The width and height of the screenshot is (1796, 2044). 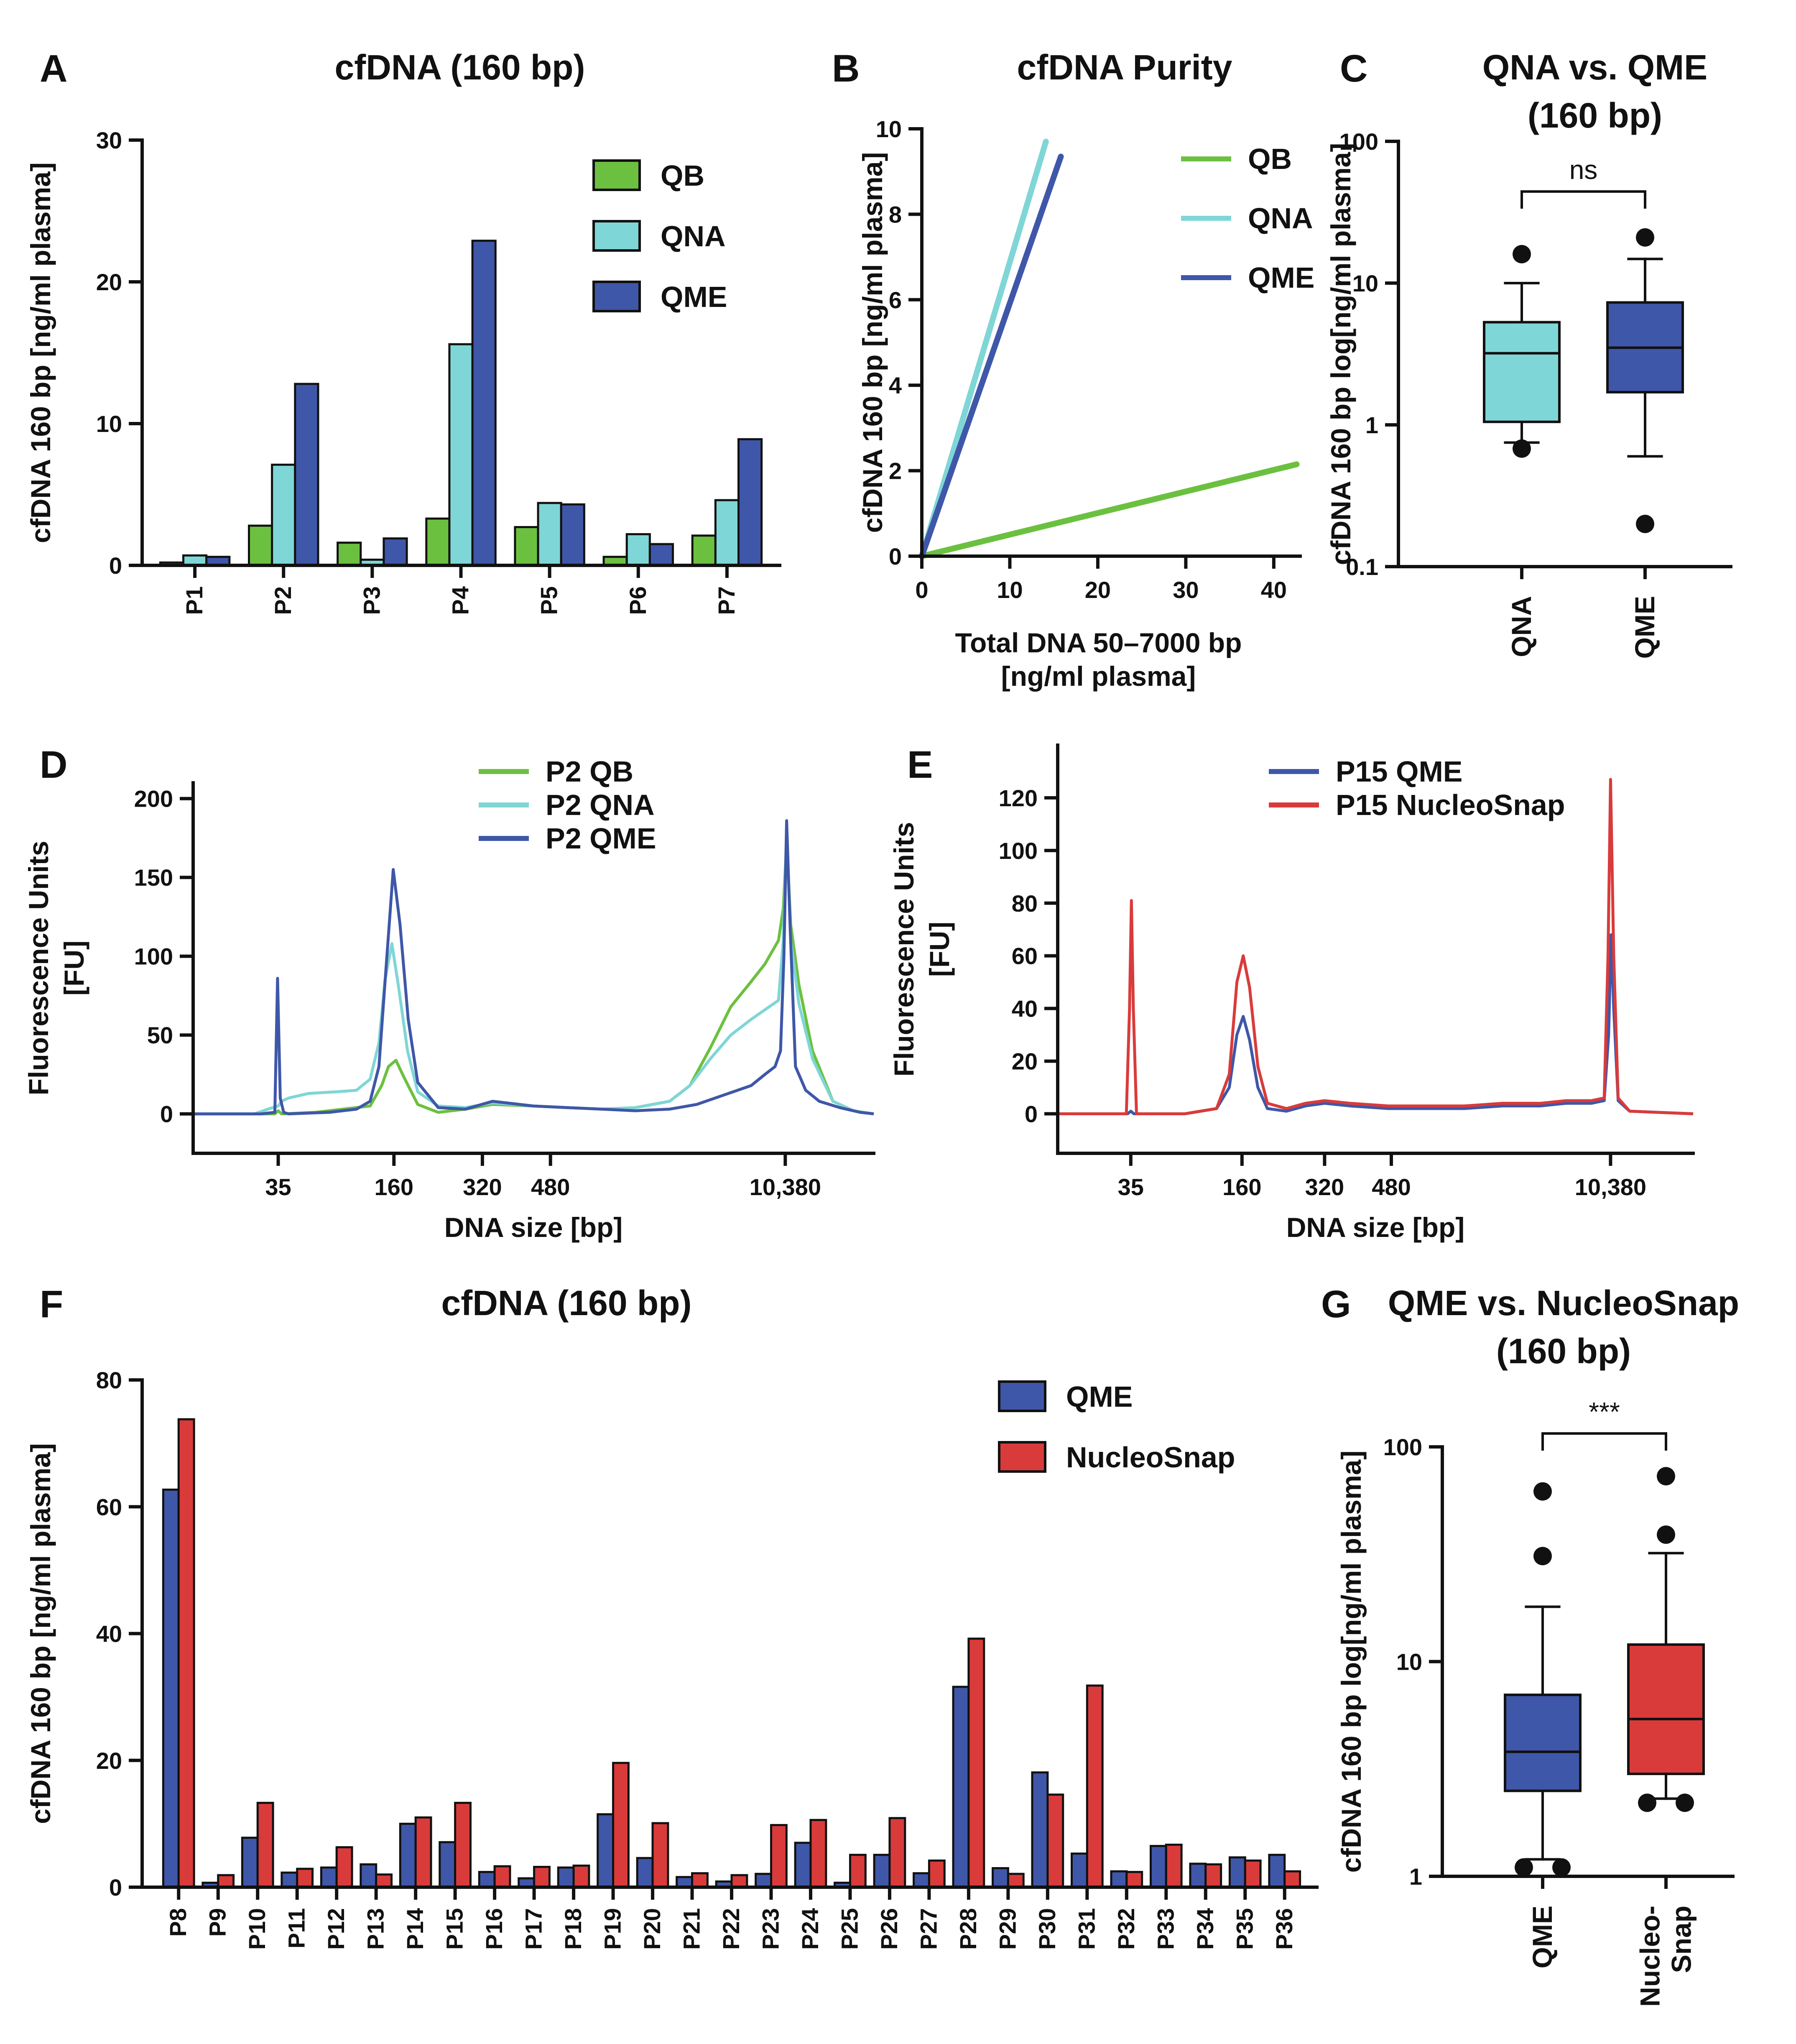 I want to click on series-trace-D-P2-QME, so click(x=533, y=967).